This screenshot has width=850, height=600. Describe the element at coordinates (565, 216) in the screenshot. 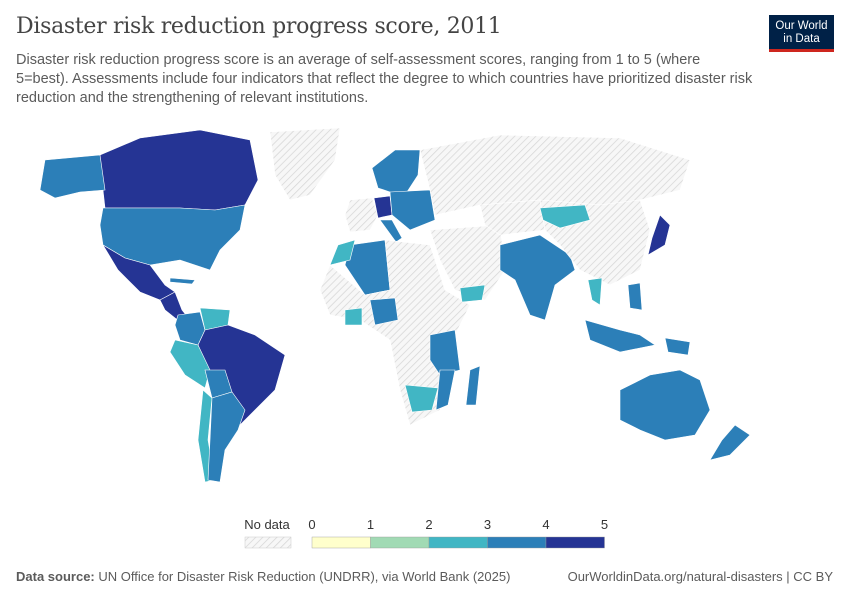

I see `region-mongolia` at that location.